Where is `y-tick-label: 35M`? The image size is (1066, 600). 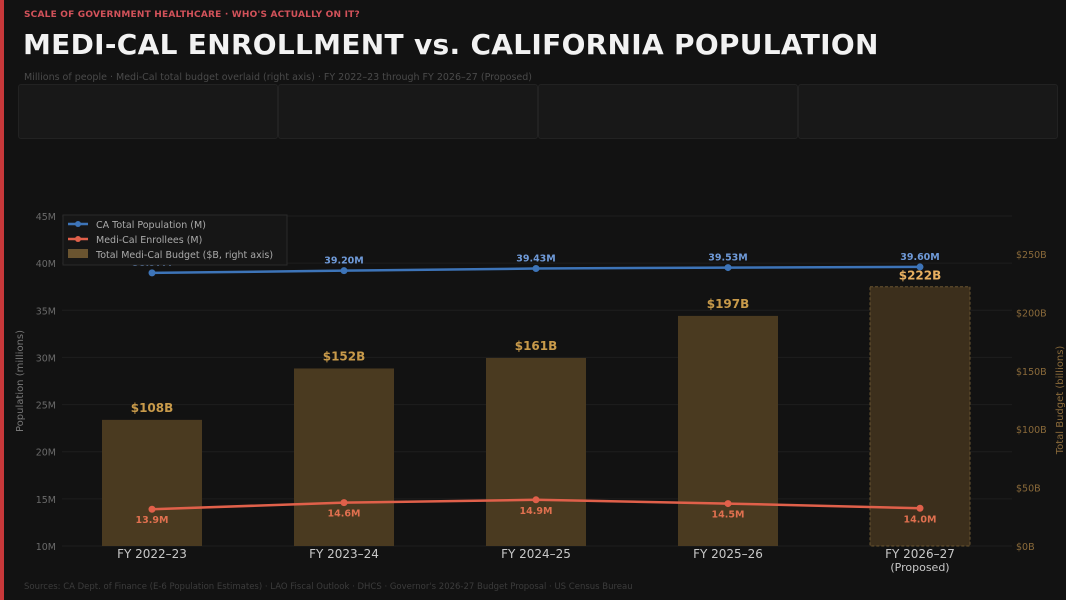
y-tick-label: 35M is located at coordinates (46, 311).